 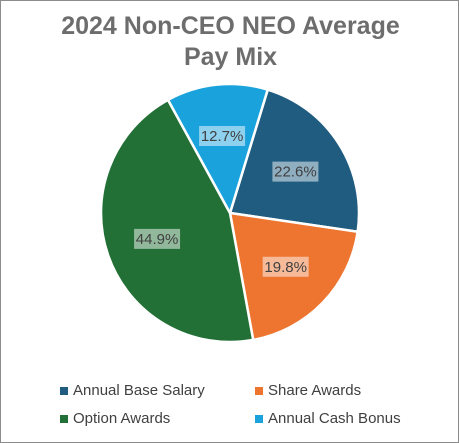 I want to click on legend-item-annual-base-salary: Annual Base Salary, so click(x=132, y=390).